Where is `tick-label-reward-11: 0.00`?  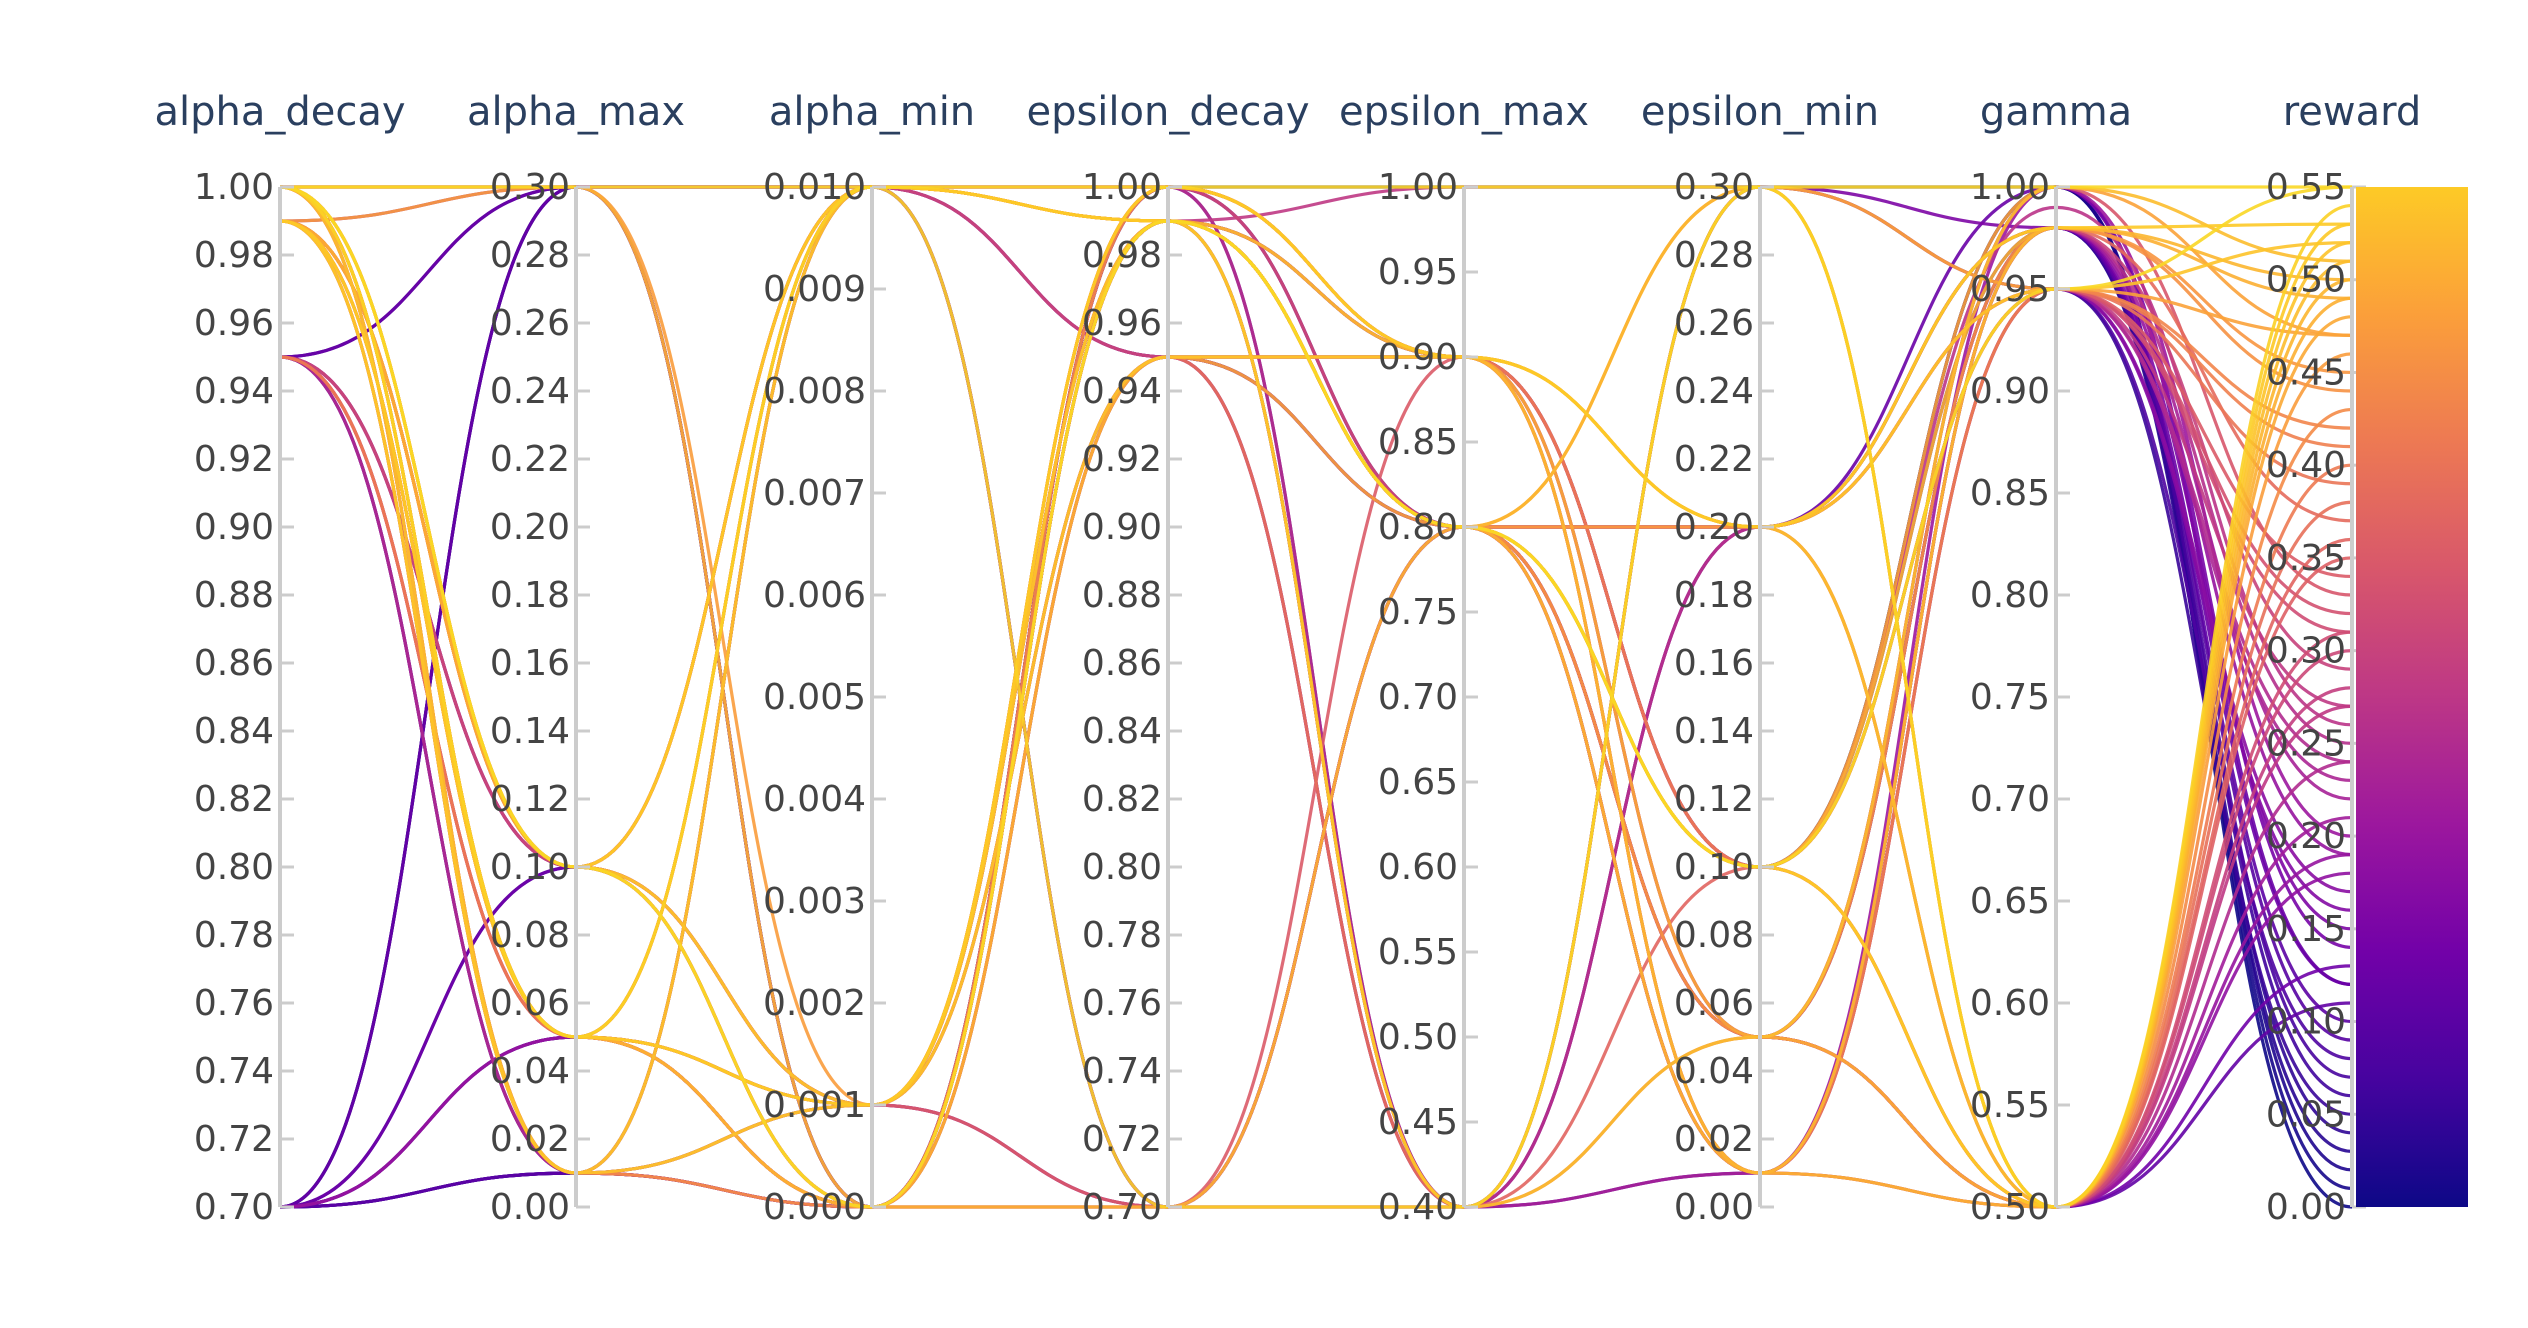
tick-label-reward-11: 0.00 is located at coordinates (2306, 1207).